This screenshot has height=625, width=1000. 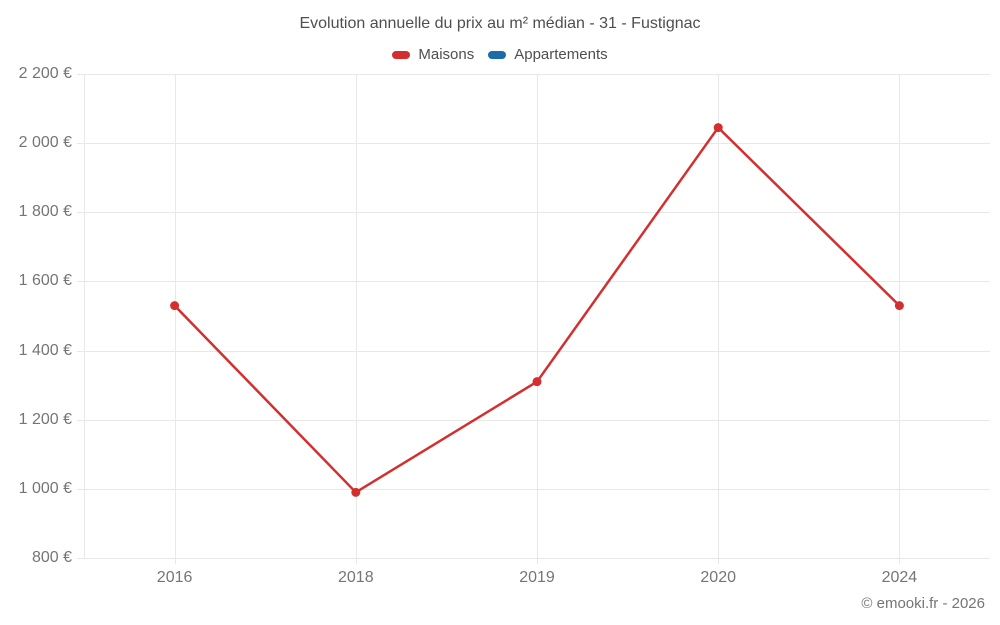 What do you see at coordinates (45, 73) in the screenshot?
I see `y-axis-tick-label: 2 200 €` at bounding box center [45, 73].